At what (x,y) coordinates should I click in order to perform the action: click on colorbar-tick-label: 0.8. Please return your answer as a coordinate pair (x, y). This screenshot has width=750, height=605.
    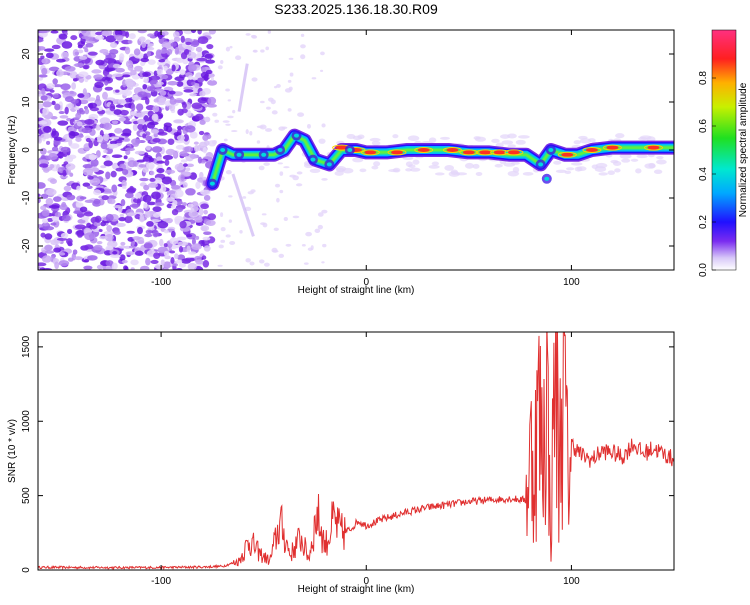
    Looking at the image, I should click on (703, 78).